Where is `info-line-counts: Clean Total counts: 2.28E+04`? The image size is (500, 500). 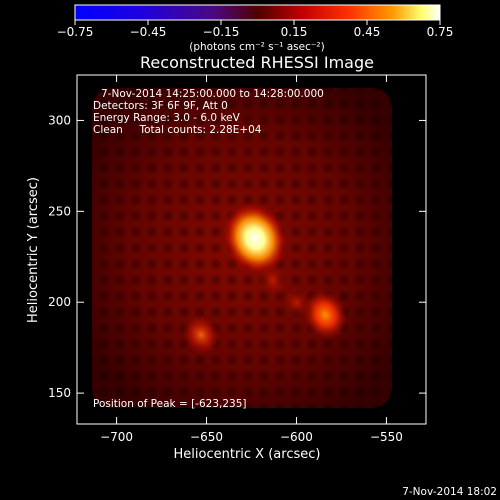 info-line-counts: Clean Total counts: 2.28E+04 is located at coordinates (177, 130).